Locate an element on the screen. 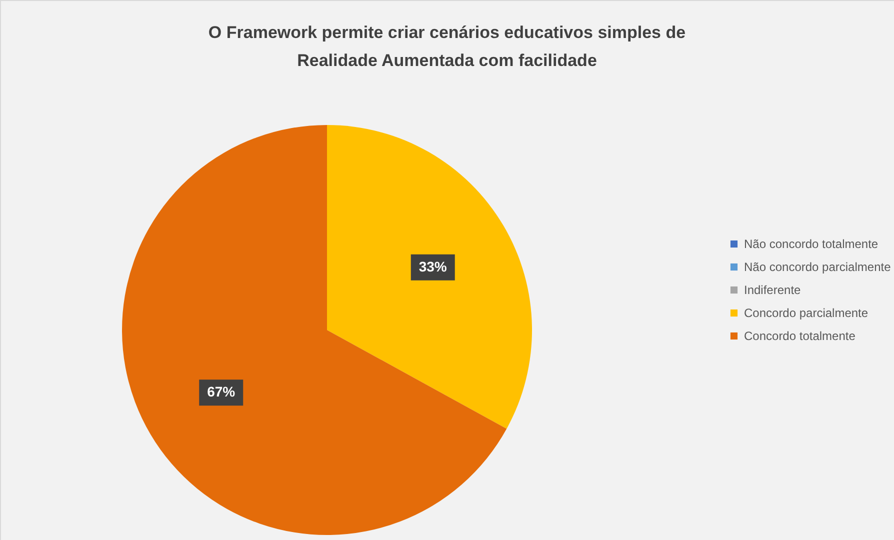  chart-title: O Framework permite criar cenários educativos simples de Realidade Aumentada com facilidade is located at coordinates (447, 46).